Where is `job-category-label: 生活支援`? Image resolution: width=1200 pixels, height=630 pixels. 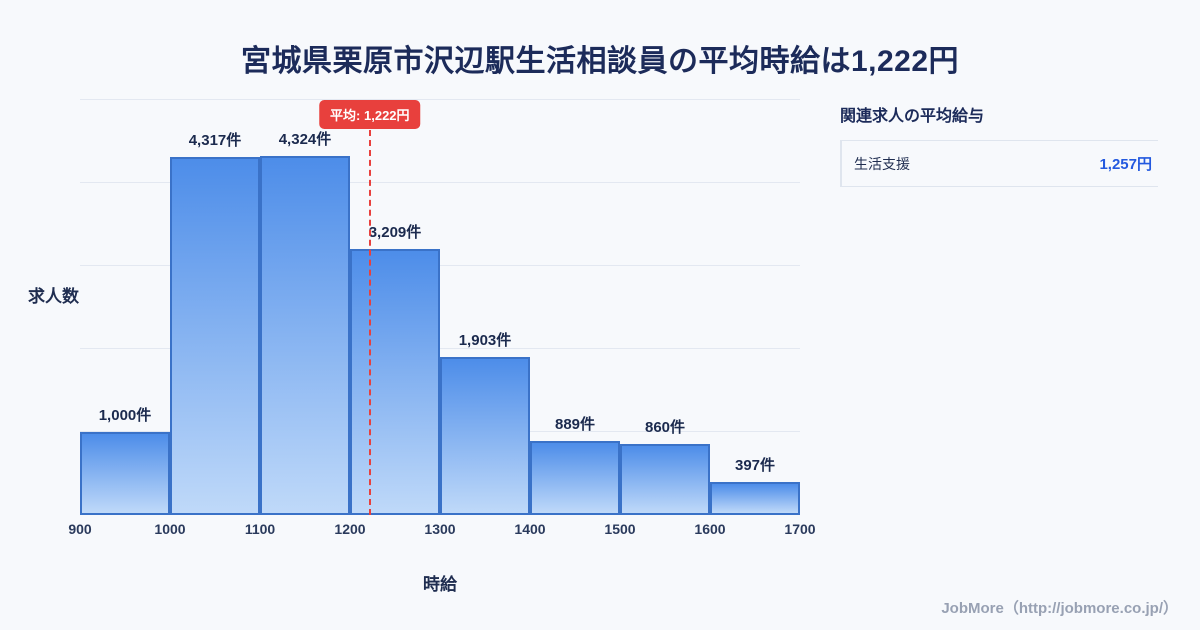 job-category-label: 生活支援 is located at coordinates (882, 163).